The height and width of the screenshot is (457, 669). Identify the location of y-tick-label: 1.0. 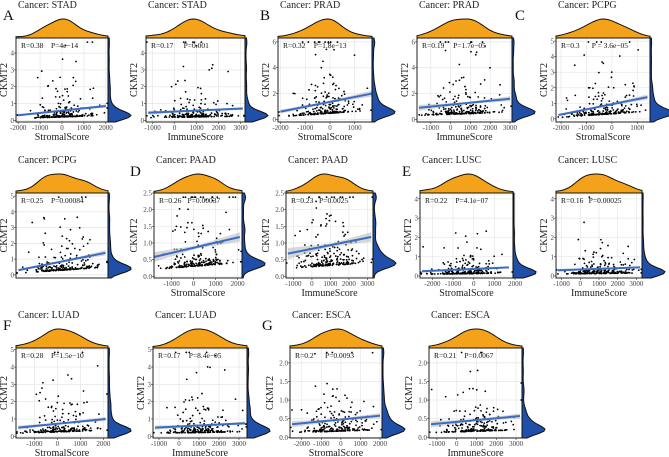
(422, 401).